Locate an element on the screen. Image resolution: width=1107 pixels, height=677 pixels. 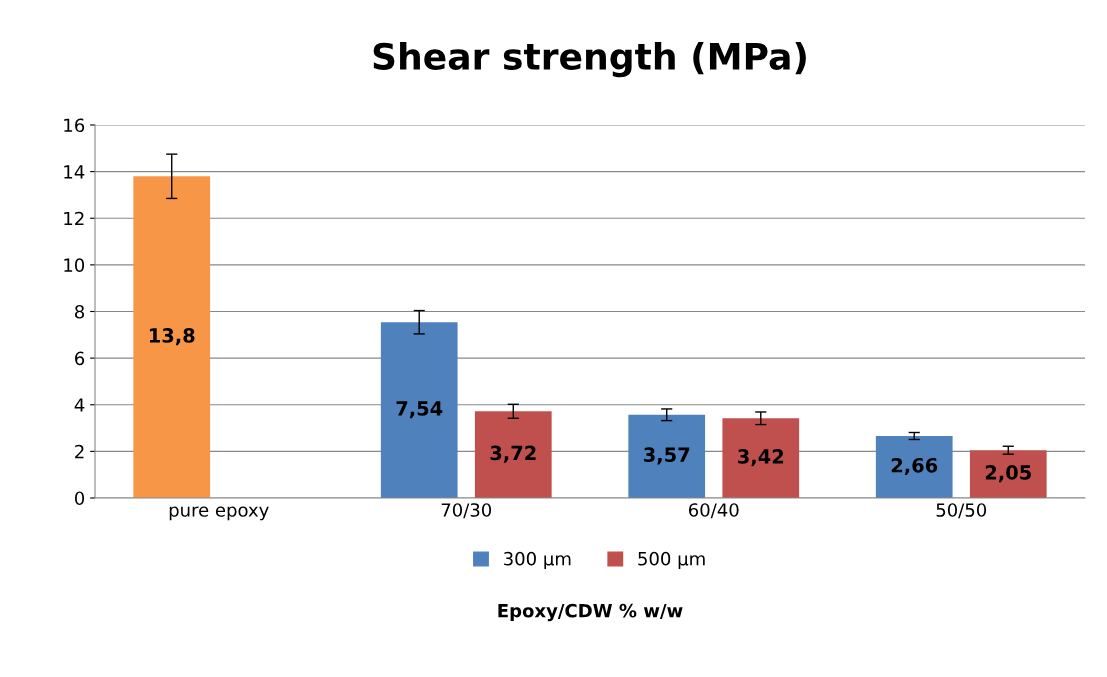
x-axis-title: Epoxy/CDW % w/w is located at coordinates (590, 612).